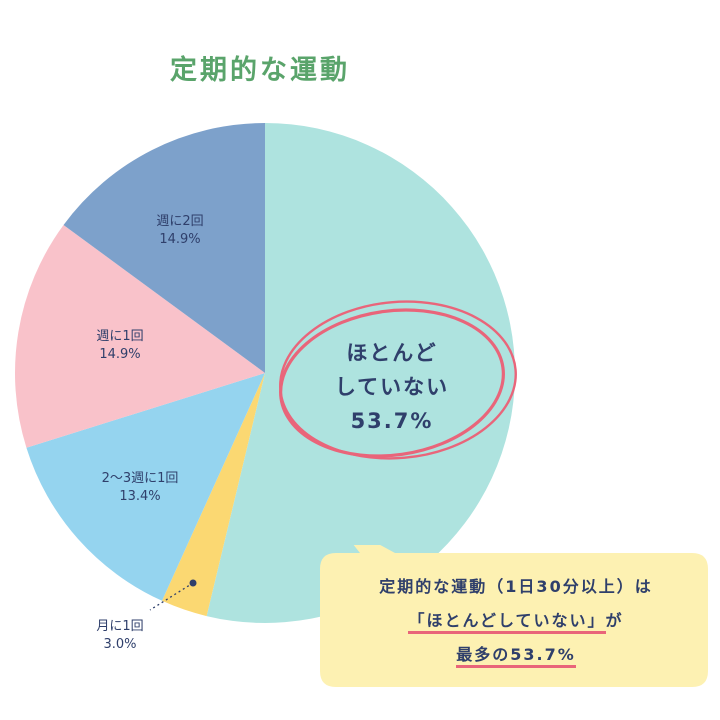  Describe the element at coordinates (171, 596) in the screenshot. I see `leader-line` at that location.